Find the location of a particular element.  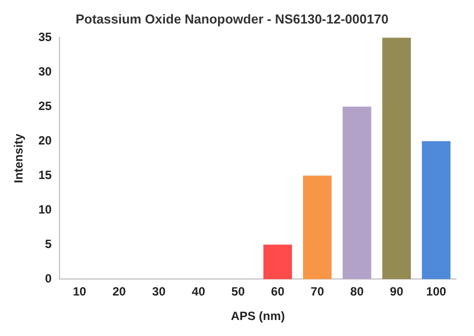

x-tick-label: 20 is located at coordinates (119, 291).